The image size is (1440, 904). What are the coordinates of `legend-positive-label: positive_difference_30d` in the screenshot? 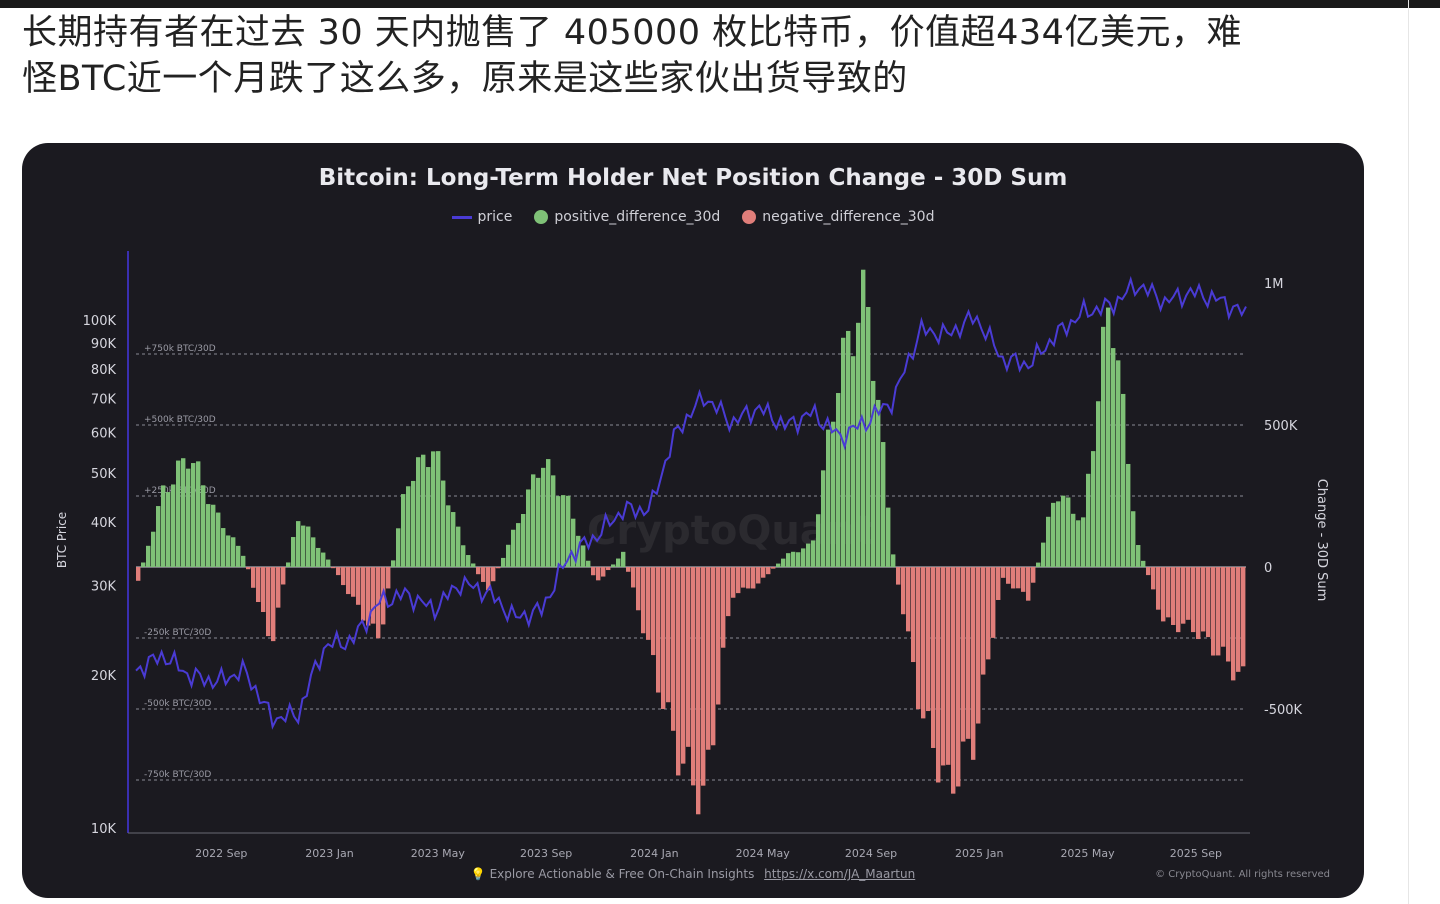 It's located at (637, 217).